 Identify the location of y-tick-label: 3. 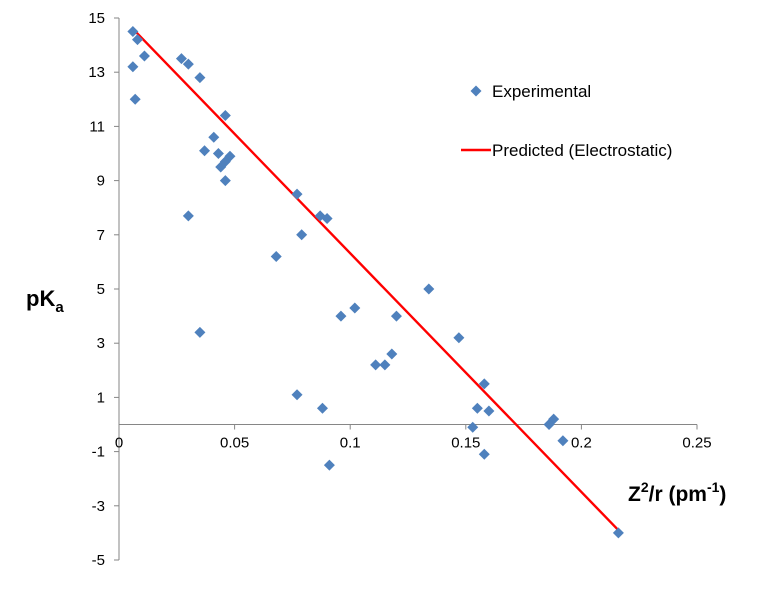
(101, 343).